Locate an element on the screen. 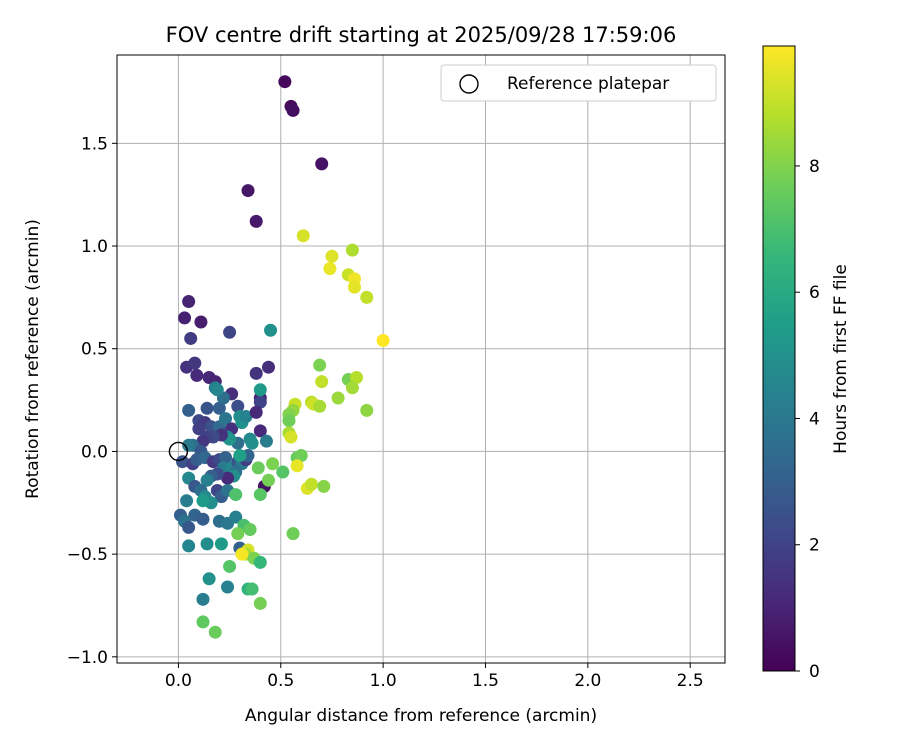 The image size is (900, 750). colorbar-tick-label: 6 is located at coordinates (814, 293).